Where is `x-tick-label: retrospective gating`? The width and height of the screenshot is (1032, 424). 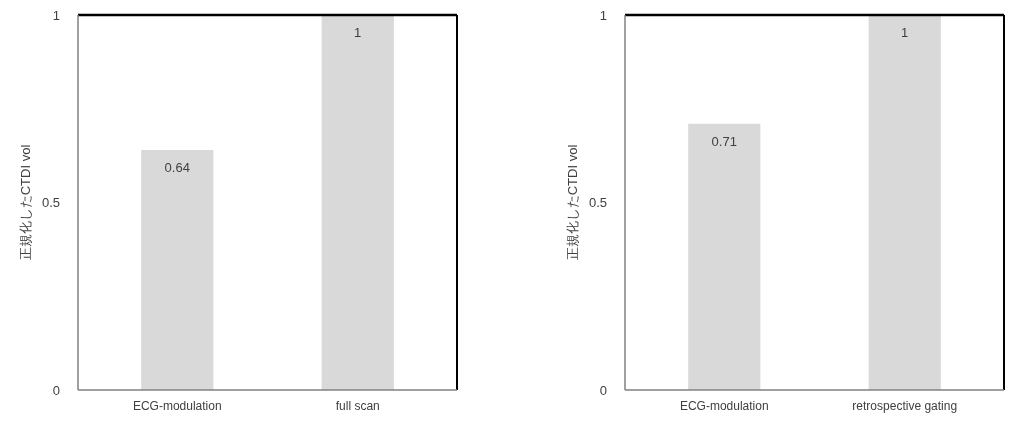
x-tick-label: retrospective gating is located at coordinates (905, 406).